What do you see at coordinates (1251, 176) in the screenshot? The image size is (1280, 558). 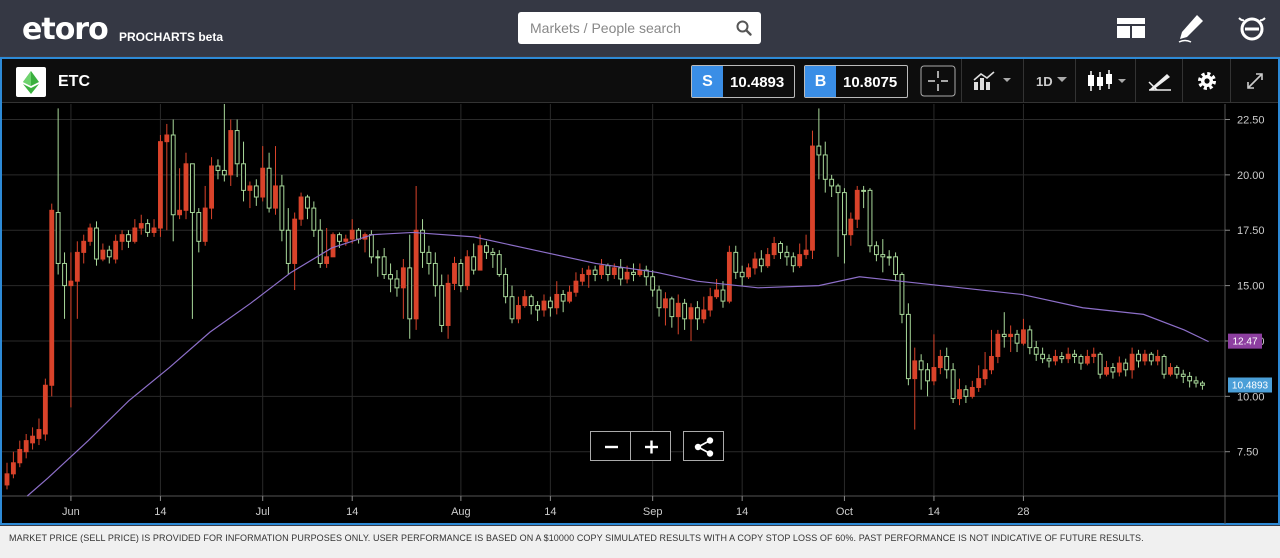 I see `y-tick-label: 20.00` at bounding box center [1251, 176].